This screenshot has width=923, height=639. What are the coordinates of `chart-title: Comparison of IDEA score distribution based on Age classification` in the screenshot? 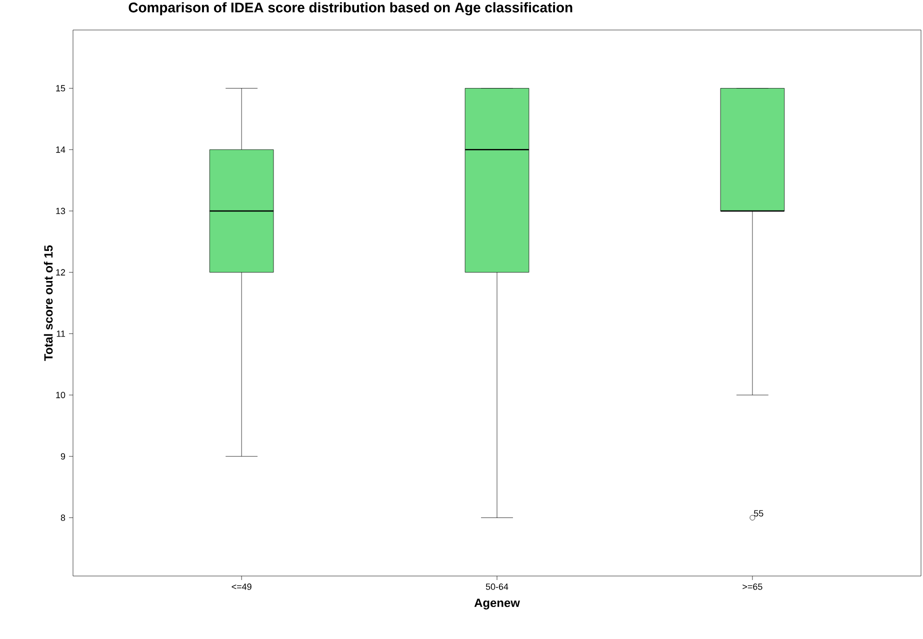 It's located at (350, 9).